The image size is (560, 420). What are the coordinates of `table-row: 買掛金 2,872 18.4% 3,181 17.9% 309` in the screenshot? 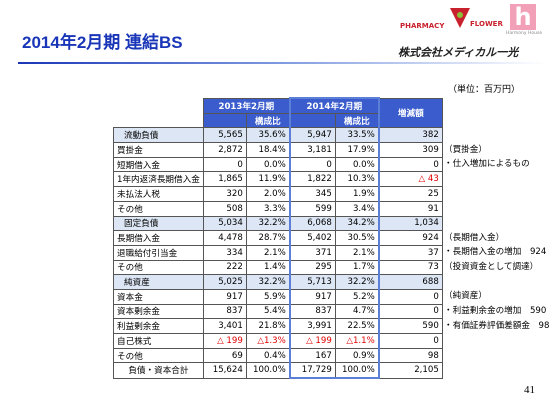 It's located at (278, 150).